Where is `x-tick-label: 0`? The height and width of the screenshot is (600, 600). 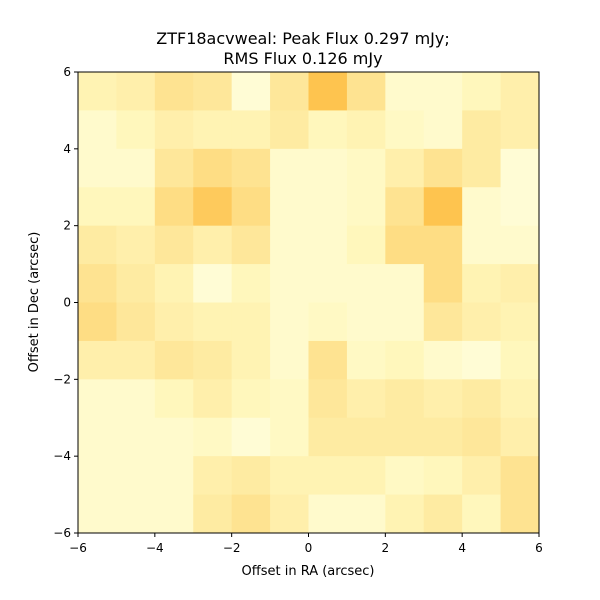
x-tick-label: 0 is located at coordinates (309, 548).